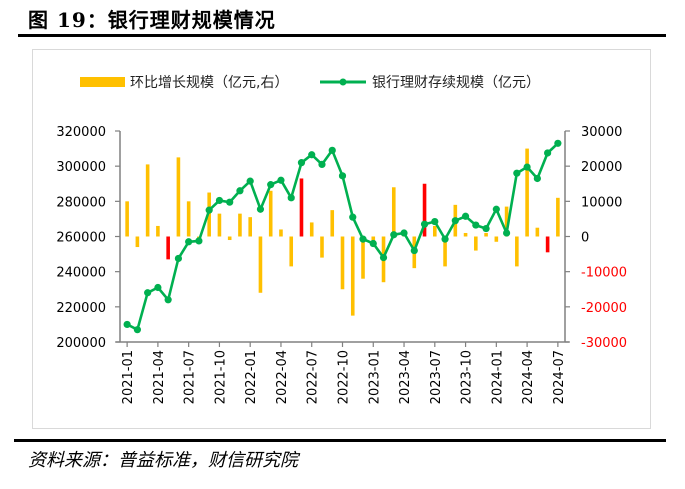 The height and width of the screenshot is (489, 685). What do you see at coordinates (497, 377) in the screenshot?
I see `x-tick-label: 2024-01` at bounding box center [497, 377].